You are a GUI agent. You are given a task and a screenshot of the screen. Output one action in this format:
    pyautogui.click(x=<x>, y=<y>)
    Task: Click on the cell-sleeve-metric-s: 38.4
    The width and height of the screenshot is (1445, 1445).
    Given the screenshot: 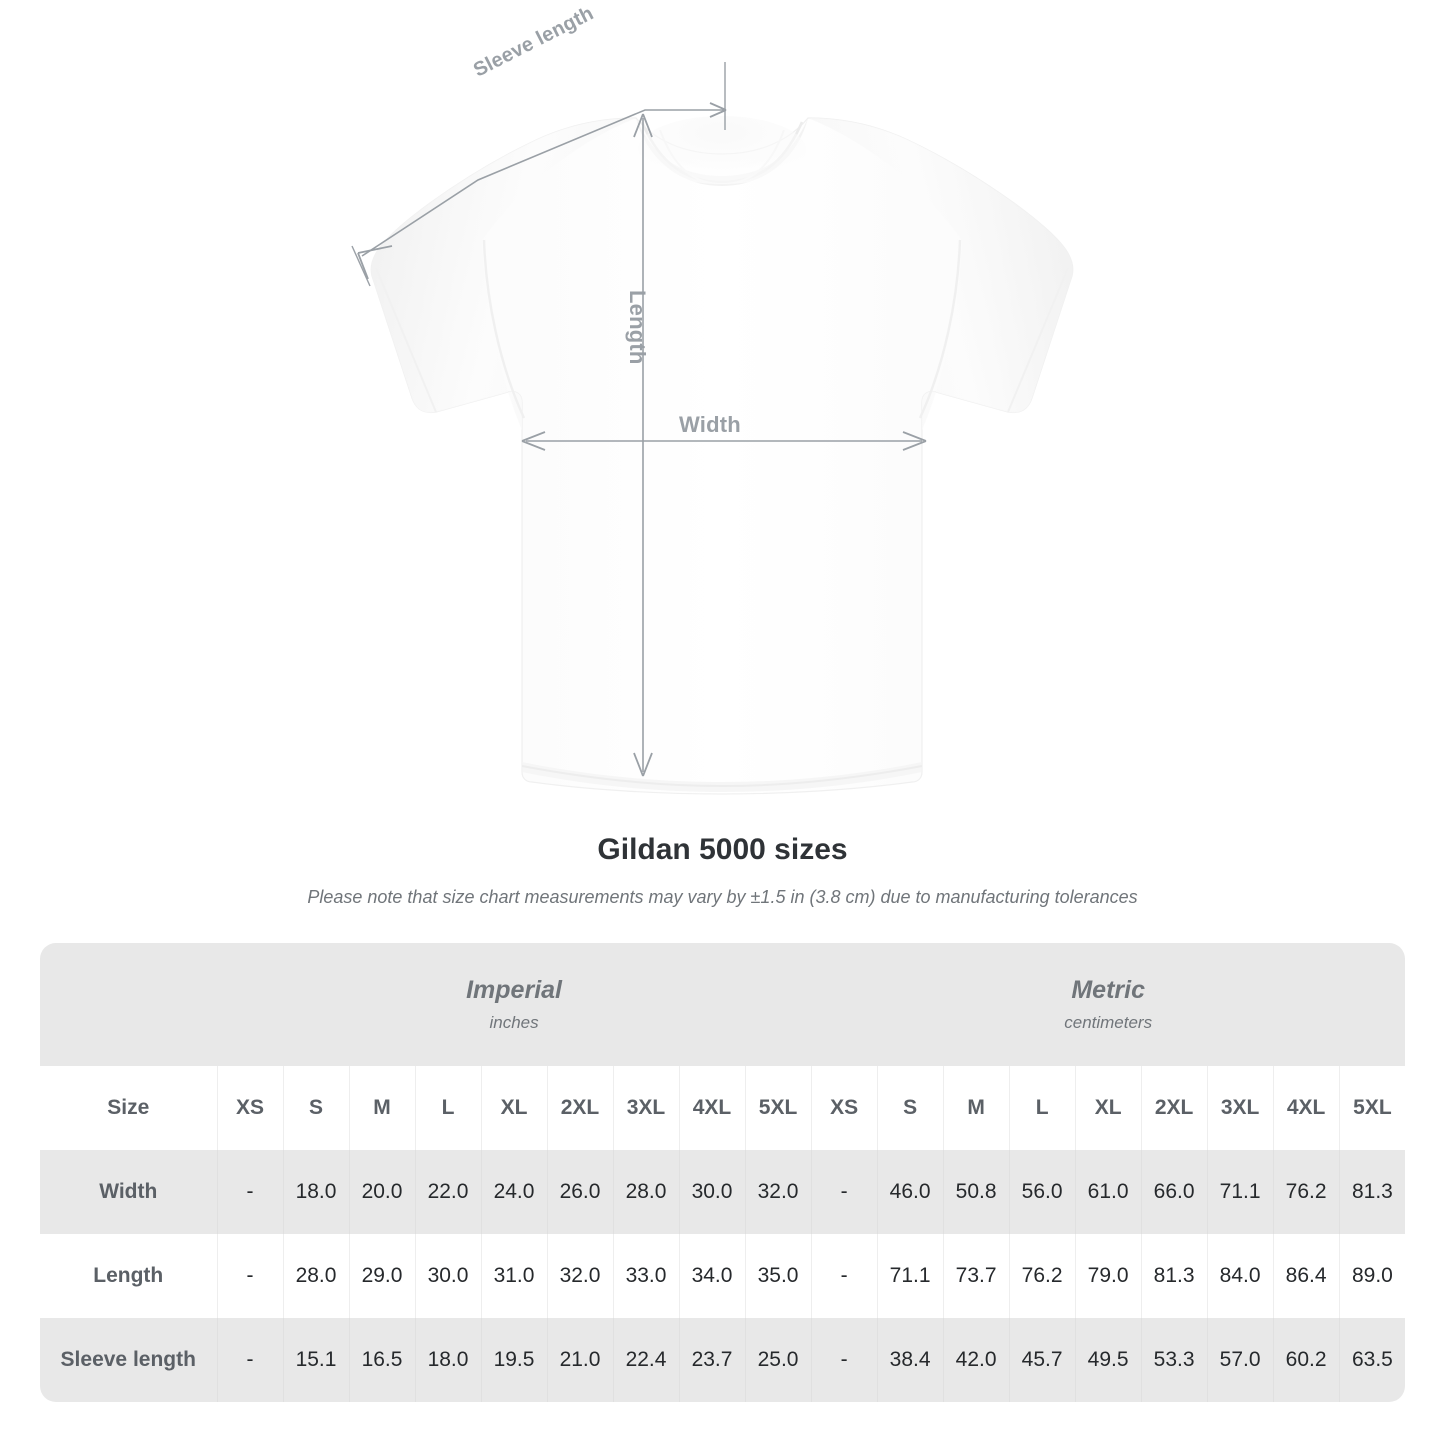 What is the action you would take?
    pyautogui.click(x=910, y=1360)
    